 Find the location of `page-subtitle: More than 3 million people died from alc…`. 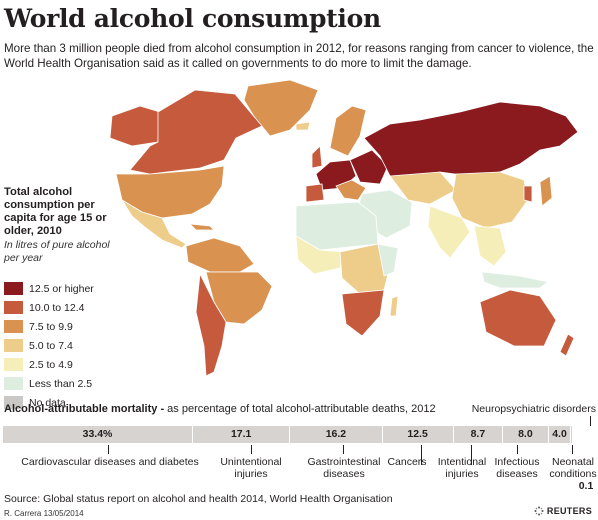

page-subtitle: More than 3 million people died from alc… is located at coordinates (299, 56).